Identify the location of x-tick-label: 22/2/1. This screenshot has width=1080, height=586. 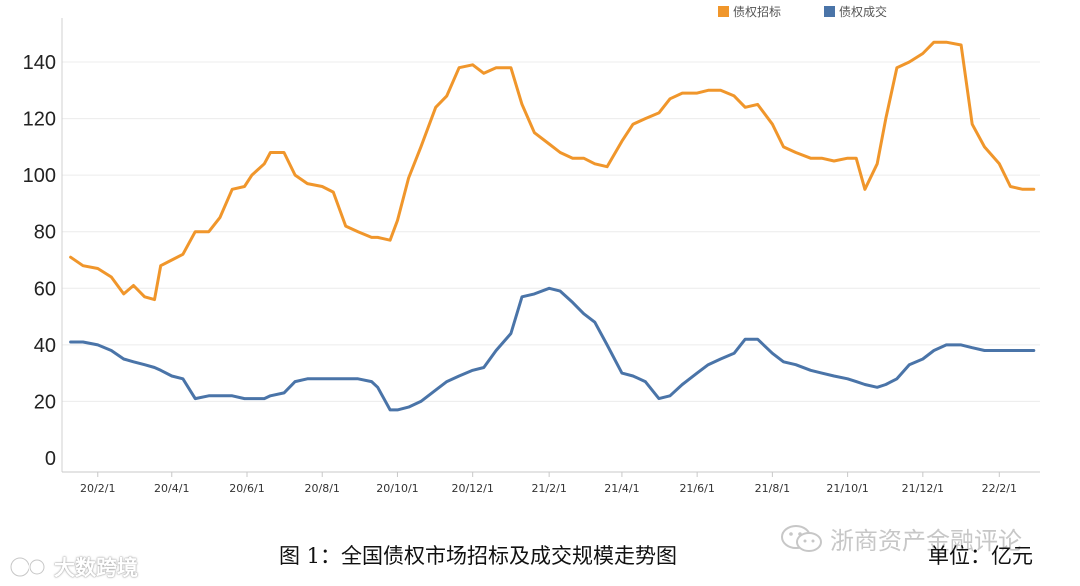
(999, 488).